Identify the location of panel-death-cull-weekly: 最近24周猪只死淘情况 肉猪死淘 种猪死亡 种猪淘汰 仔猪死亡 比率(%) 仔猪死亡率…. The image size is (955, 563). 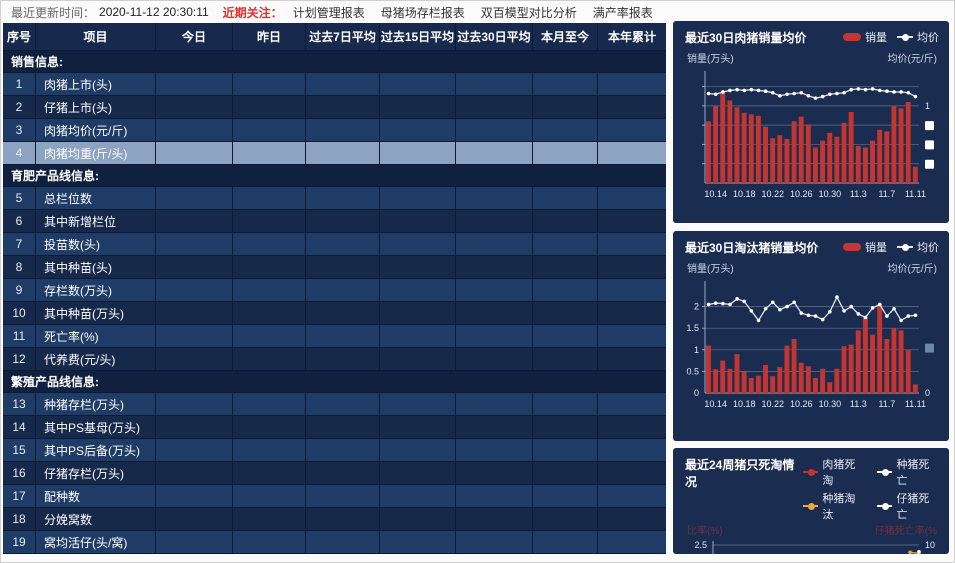
(811, 501).